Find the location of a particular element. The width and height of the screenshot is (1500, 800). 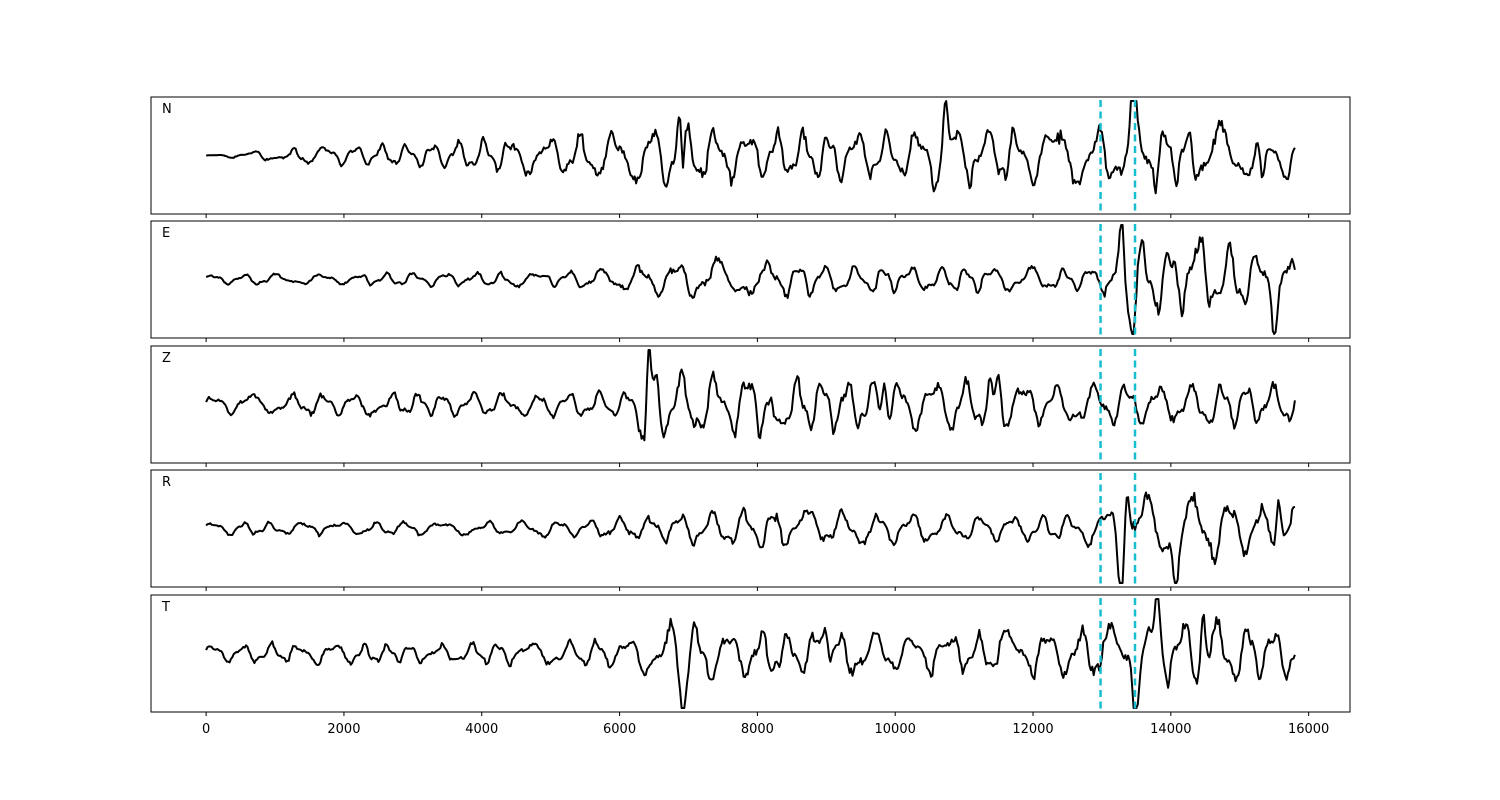

panel-r: R is located at coordinates (750, 530).